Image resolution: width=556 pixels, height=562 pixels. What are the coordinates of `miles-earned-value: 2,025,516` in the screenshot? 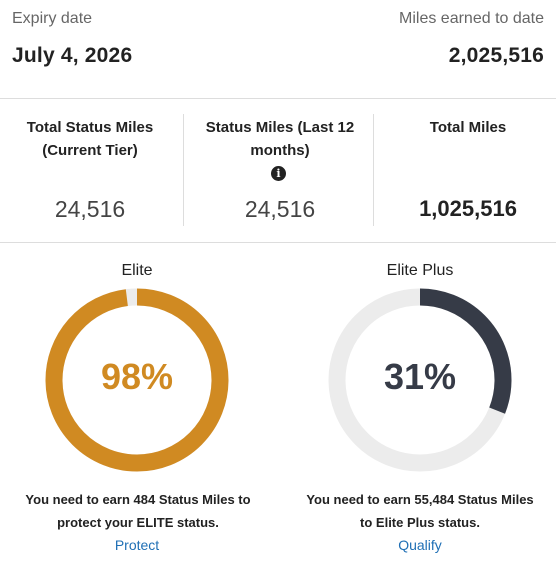 It's located at (496, 55).